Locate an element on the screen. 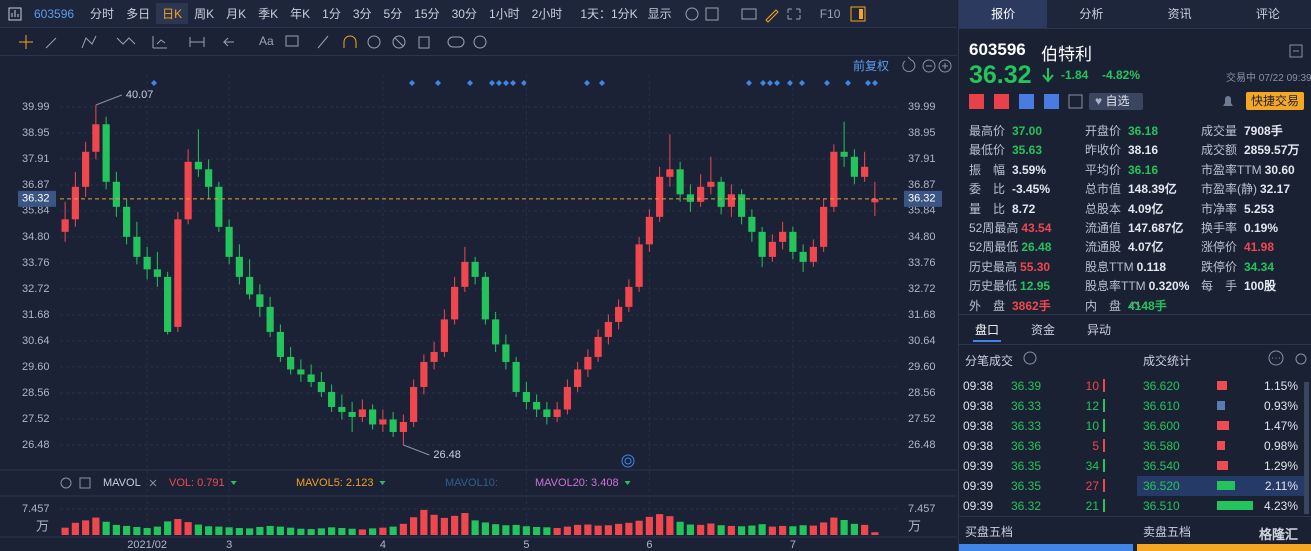 Image resolution: width=1311 pixels, height=551 pixels. lock-tool is located at coordinates (374, 42).